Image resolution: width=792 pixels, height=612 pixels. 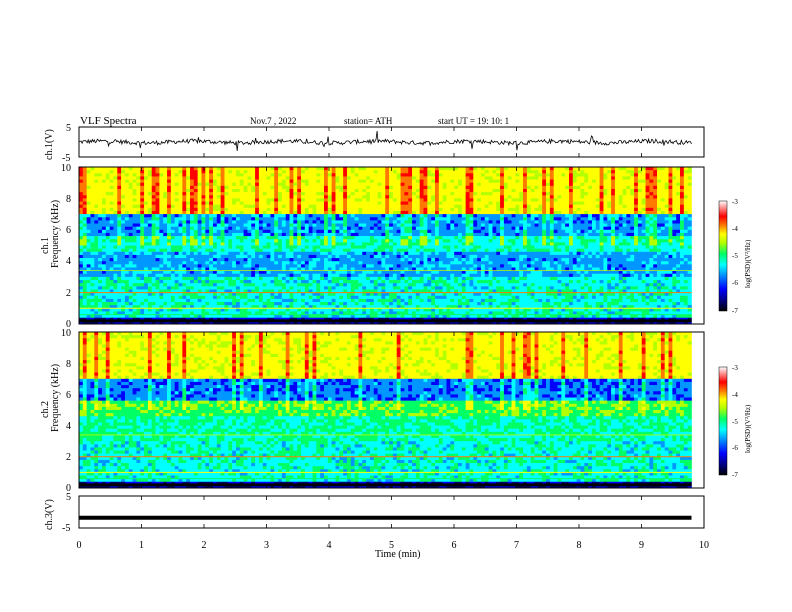 I want to click on ch1-ylabel: ch.1(V), so click(x=49, y=144).